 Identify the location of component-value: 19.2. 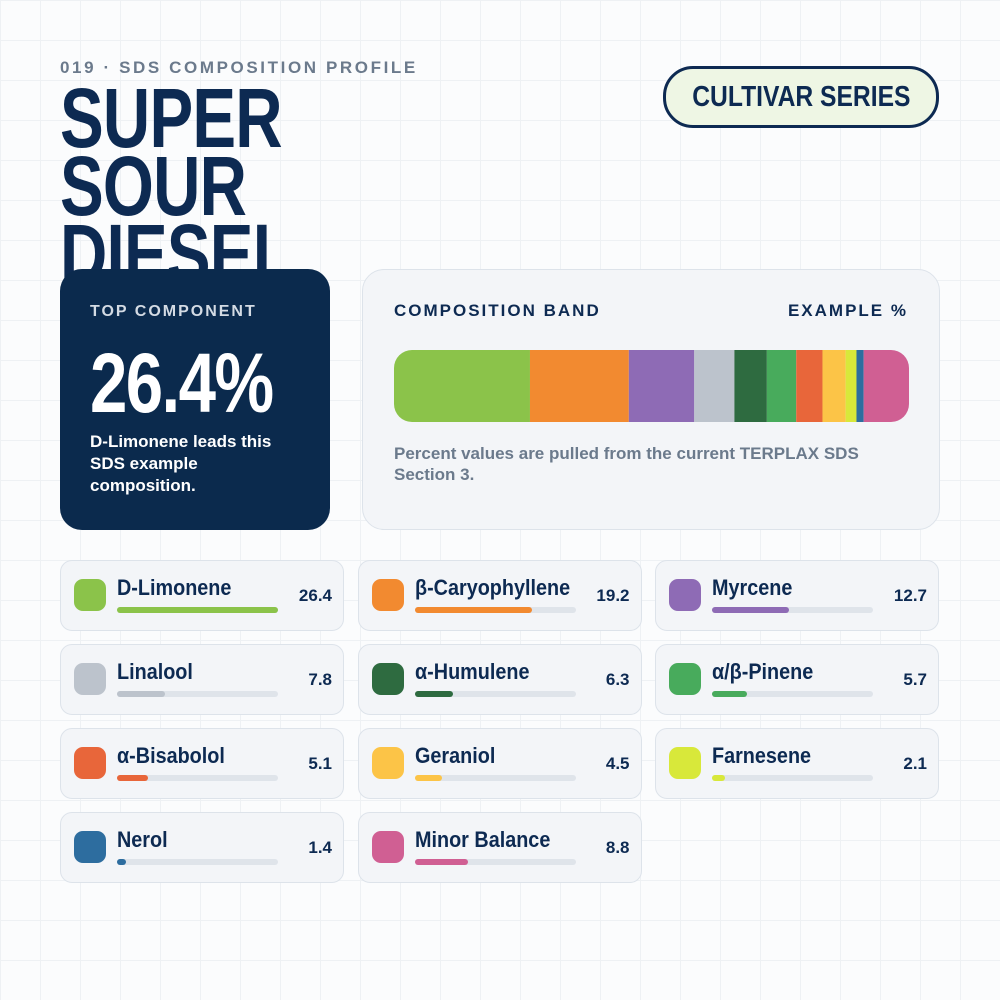
(613, 595).